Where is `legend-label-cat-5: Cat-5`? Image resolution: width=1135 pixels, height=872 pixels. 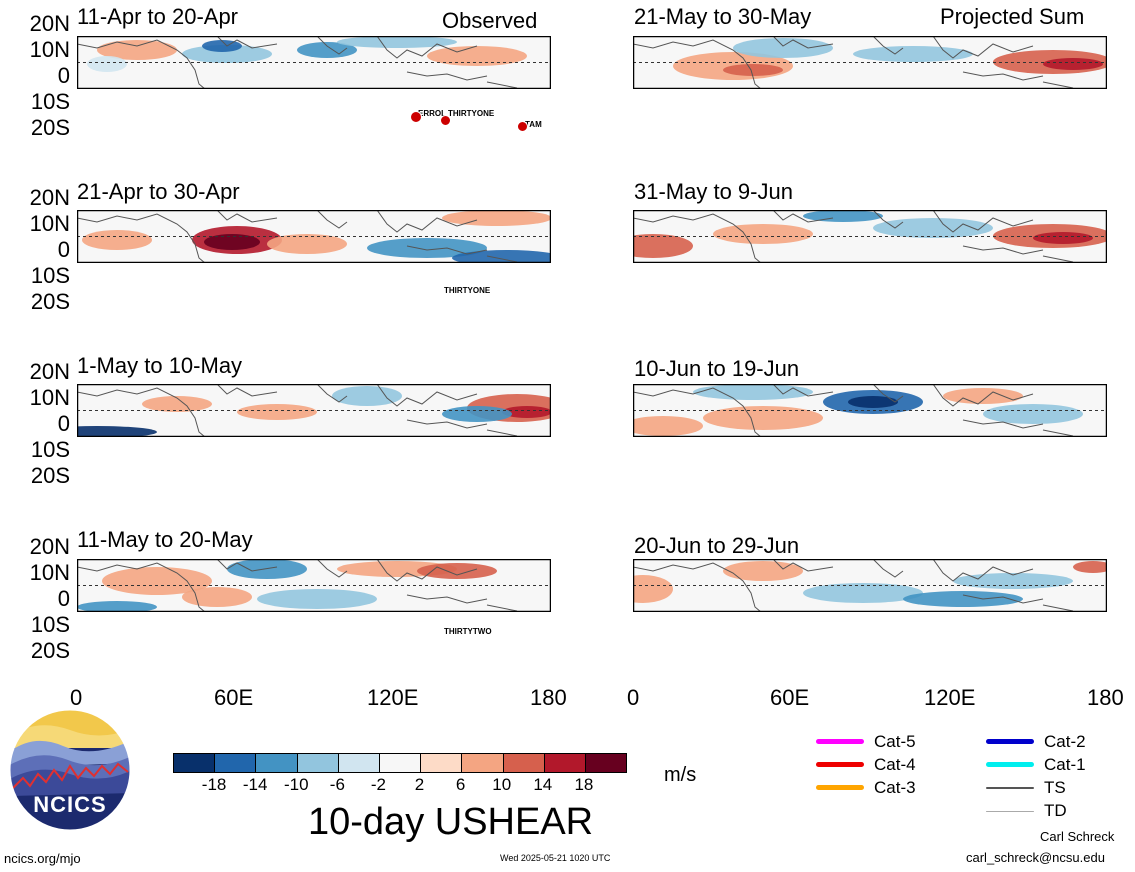
legend-label-cat-5: Cat-5 is located at coordinates (895, 741).